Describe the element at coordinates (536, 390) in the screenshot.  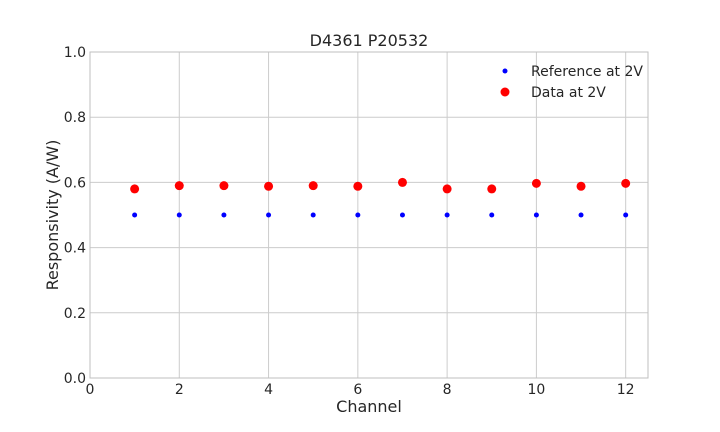
I see `x-tick-label: 10` at that location.